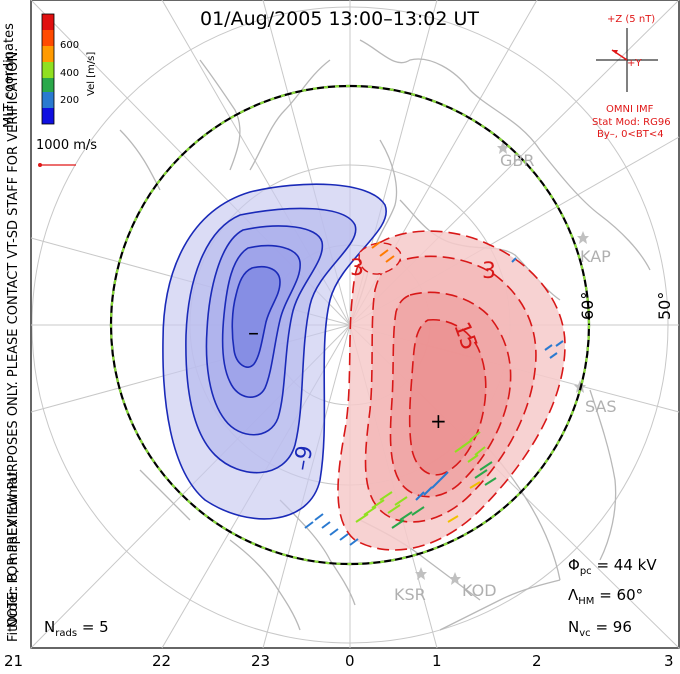 The height and width of the screenshot is (674, 680). Describe the element at coordinates (340, 19) in the screenshot. I see `map-title: 01/Aug/2005 13:00–13:02 UT` at that location.